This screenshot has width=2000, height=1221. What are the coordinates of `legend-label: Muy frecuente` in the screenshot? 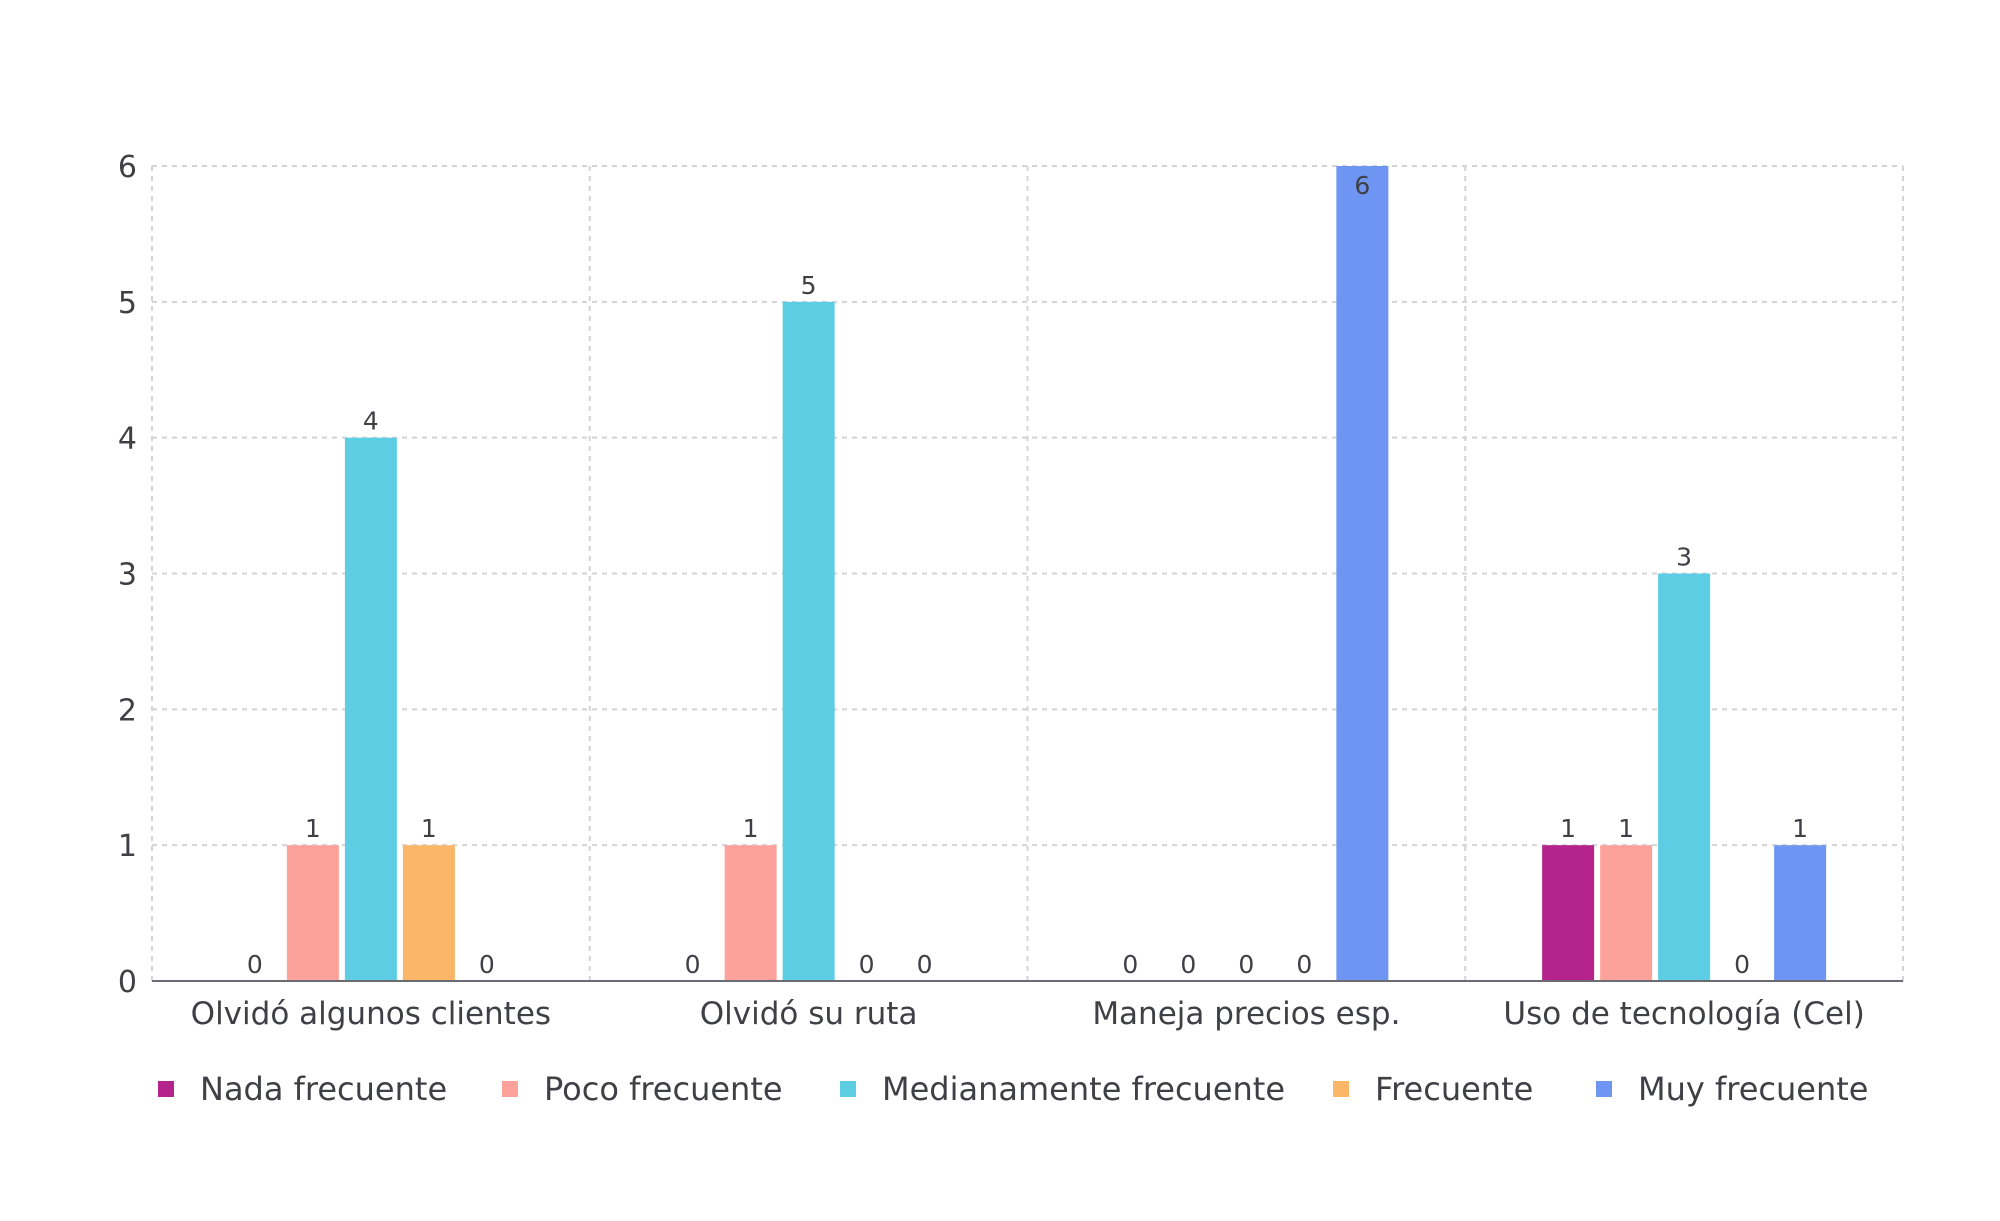 It's located at (1753, 1089).